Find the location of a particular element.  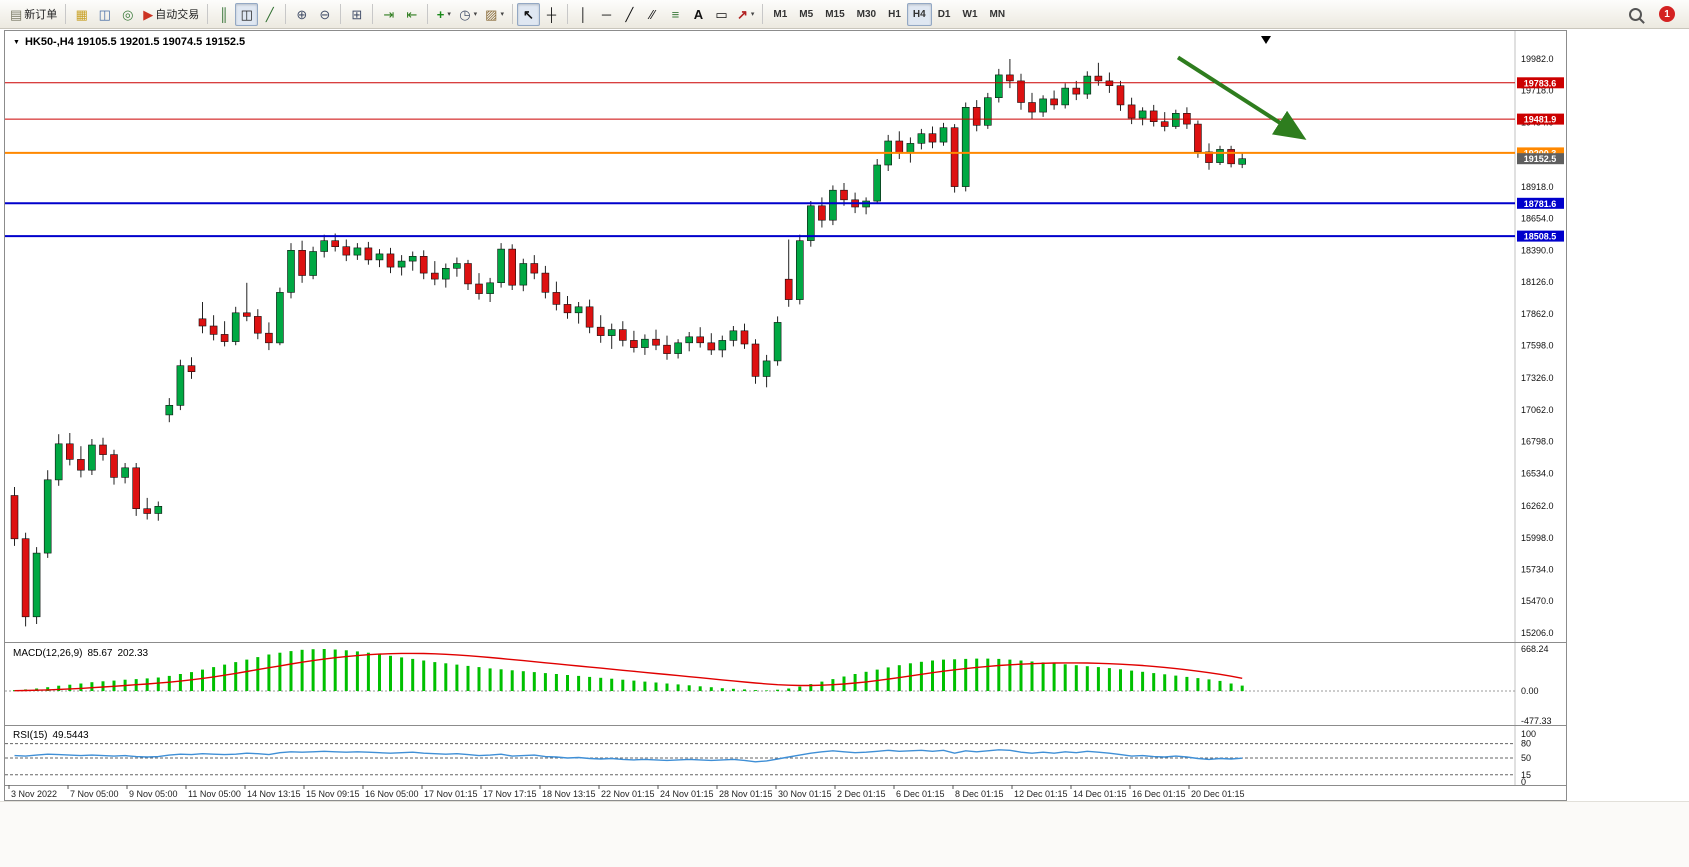

svg-text: 18918.0 is located at coordinates (1537, 187).